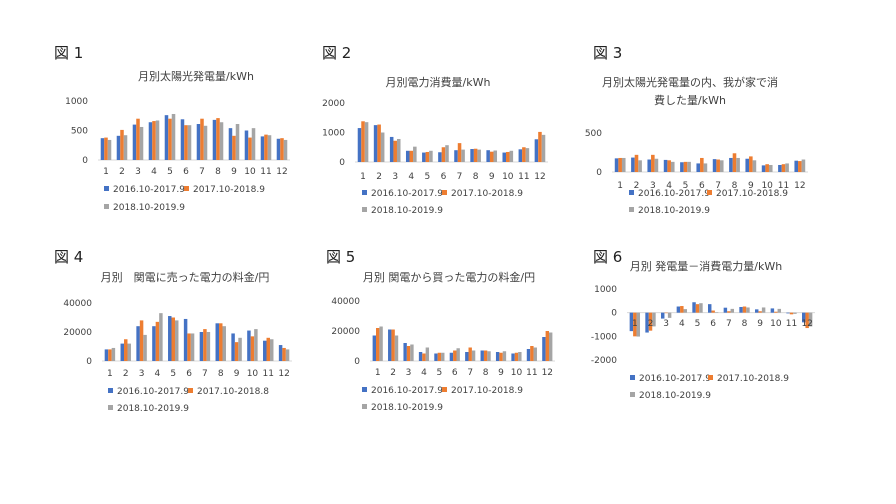  What do you see at coordinates (438, 82) in the screenshot?
I see `chart-title: 月別電力消費量/kWh` at bounding box center [438, 82].